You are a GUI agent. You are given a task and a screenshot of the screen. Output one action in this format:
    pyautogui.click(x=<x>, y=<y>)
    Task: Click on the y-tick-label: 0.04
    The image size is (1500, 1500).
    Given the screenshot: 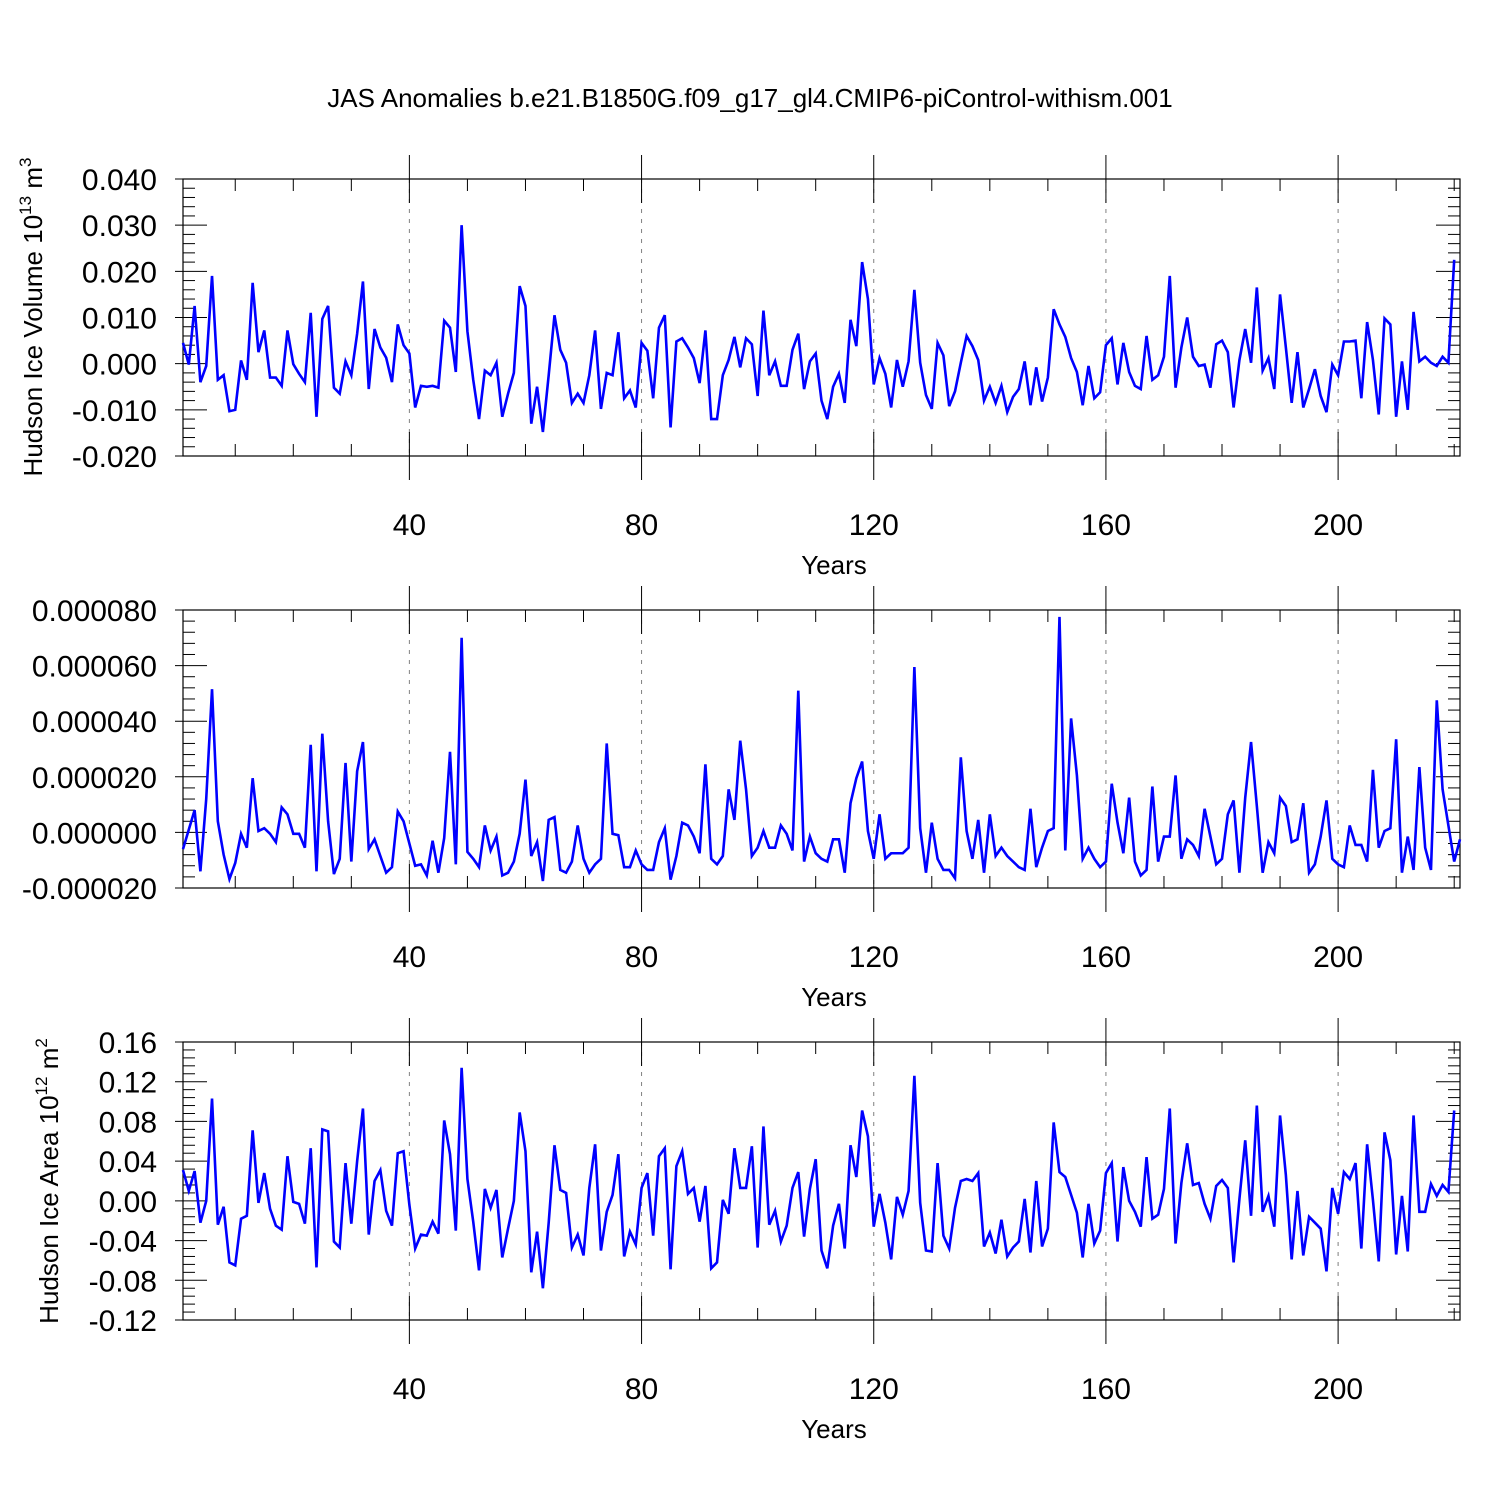 What is the action you would take?
    pyautogui.click(x=128, y=1162)
    